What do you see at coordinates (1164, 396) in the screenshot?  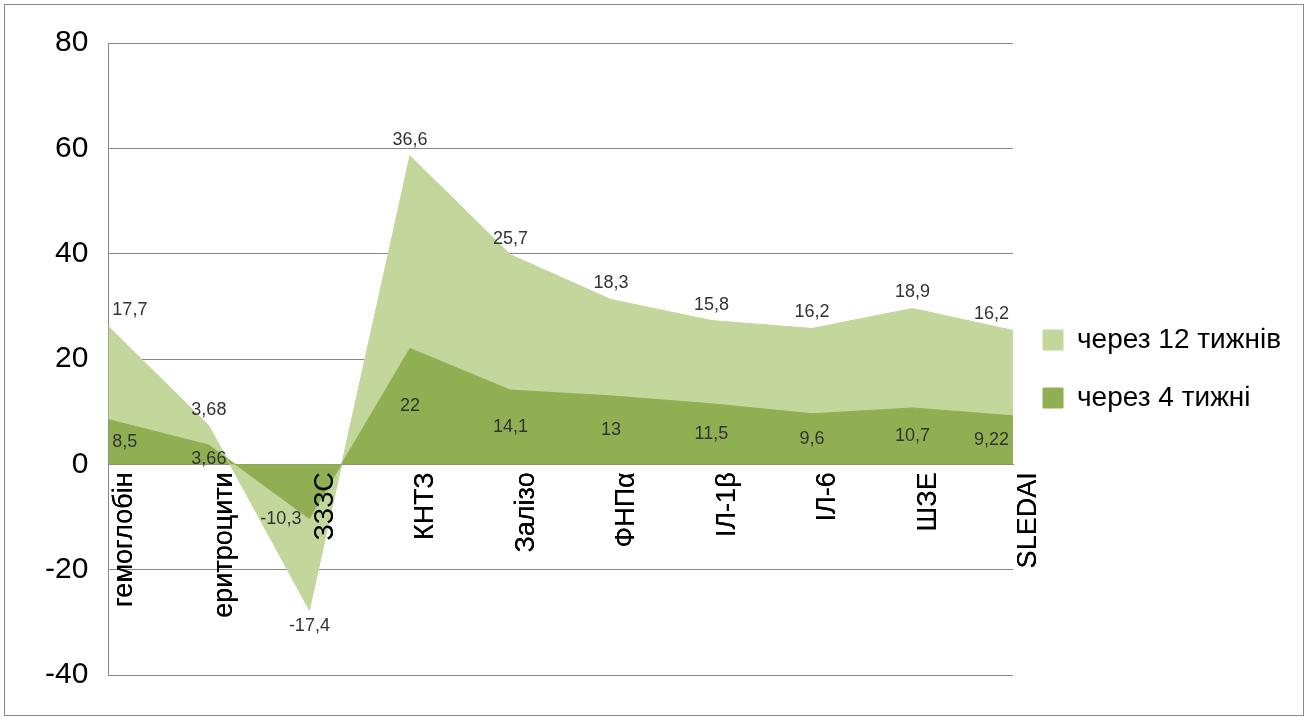 I see `legend-label: через 4 тижні` at bounding box center [1164, 396].